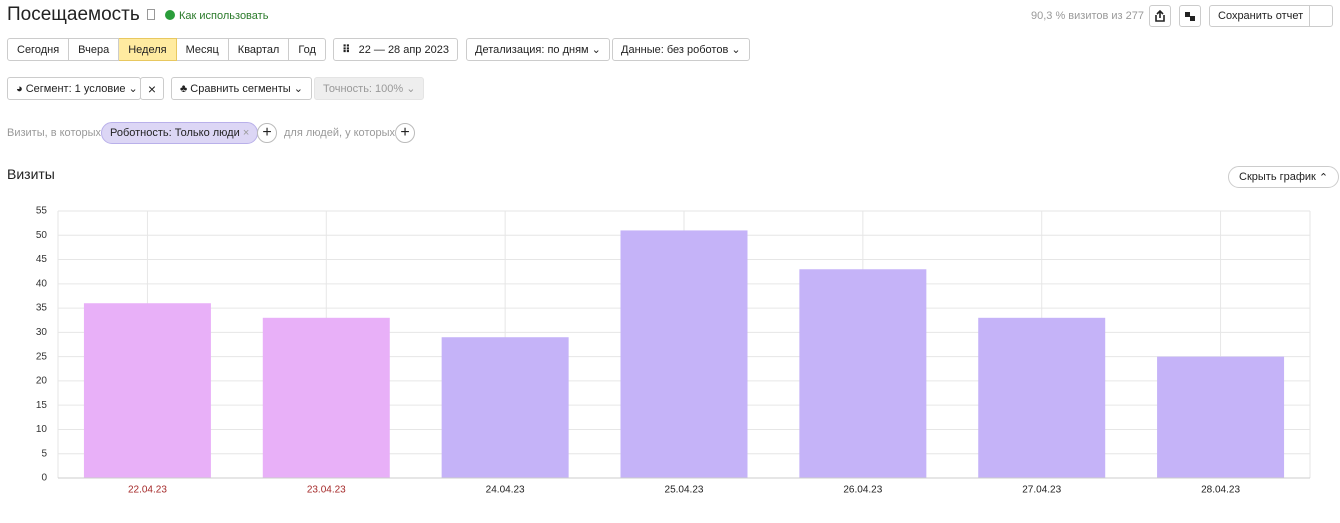 The image size is (1340, 523). What do you see at coordinates (42, 356) in the screenshot?
I see `y-tick-label: 25` at bounding box center [42, 356].